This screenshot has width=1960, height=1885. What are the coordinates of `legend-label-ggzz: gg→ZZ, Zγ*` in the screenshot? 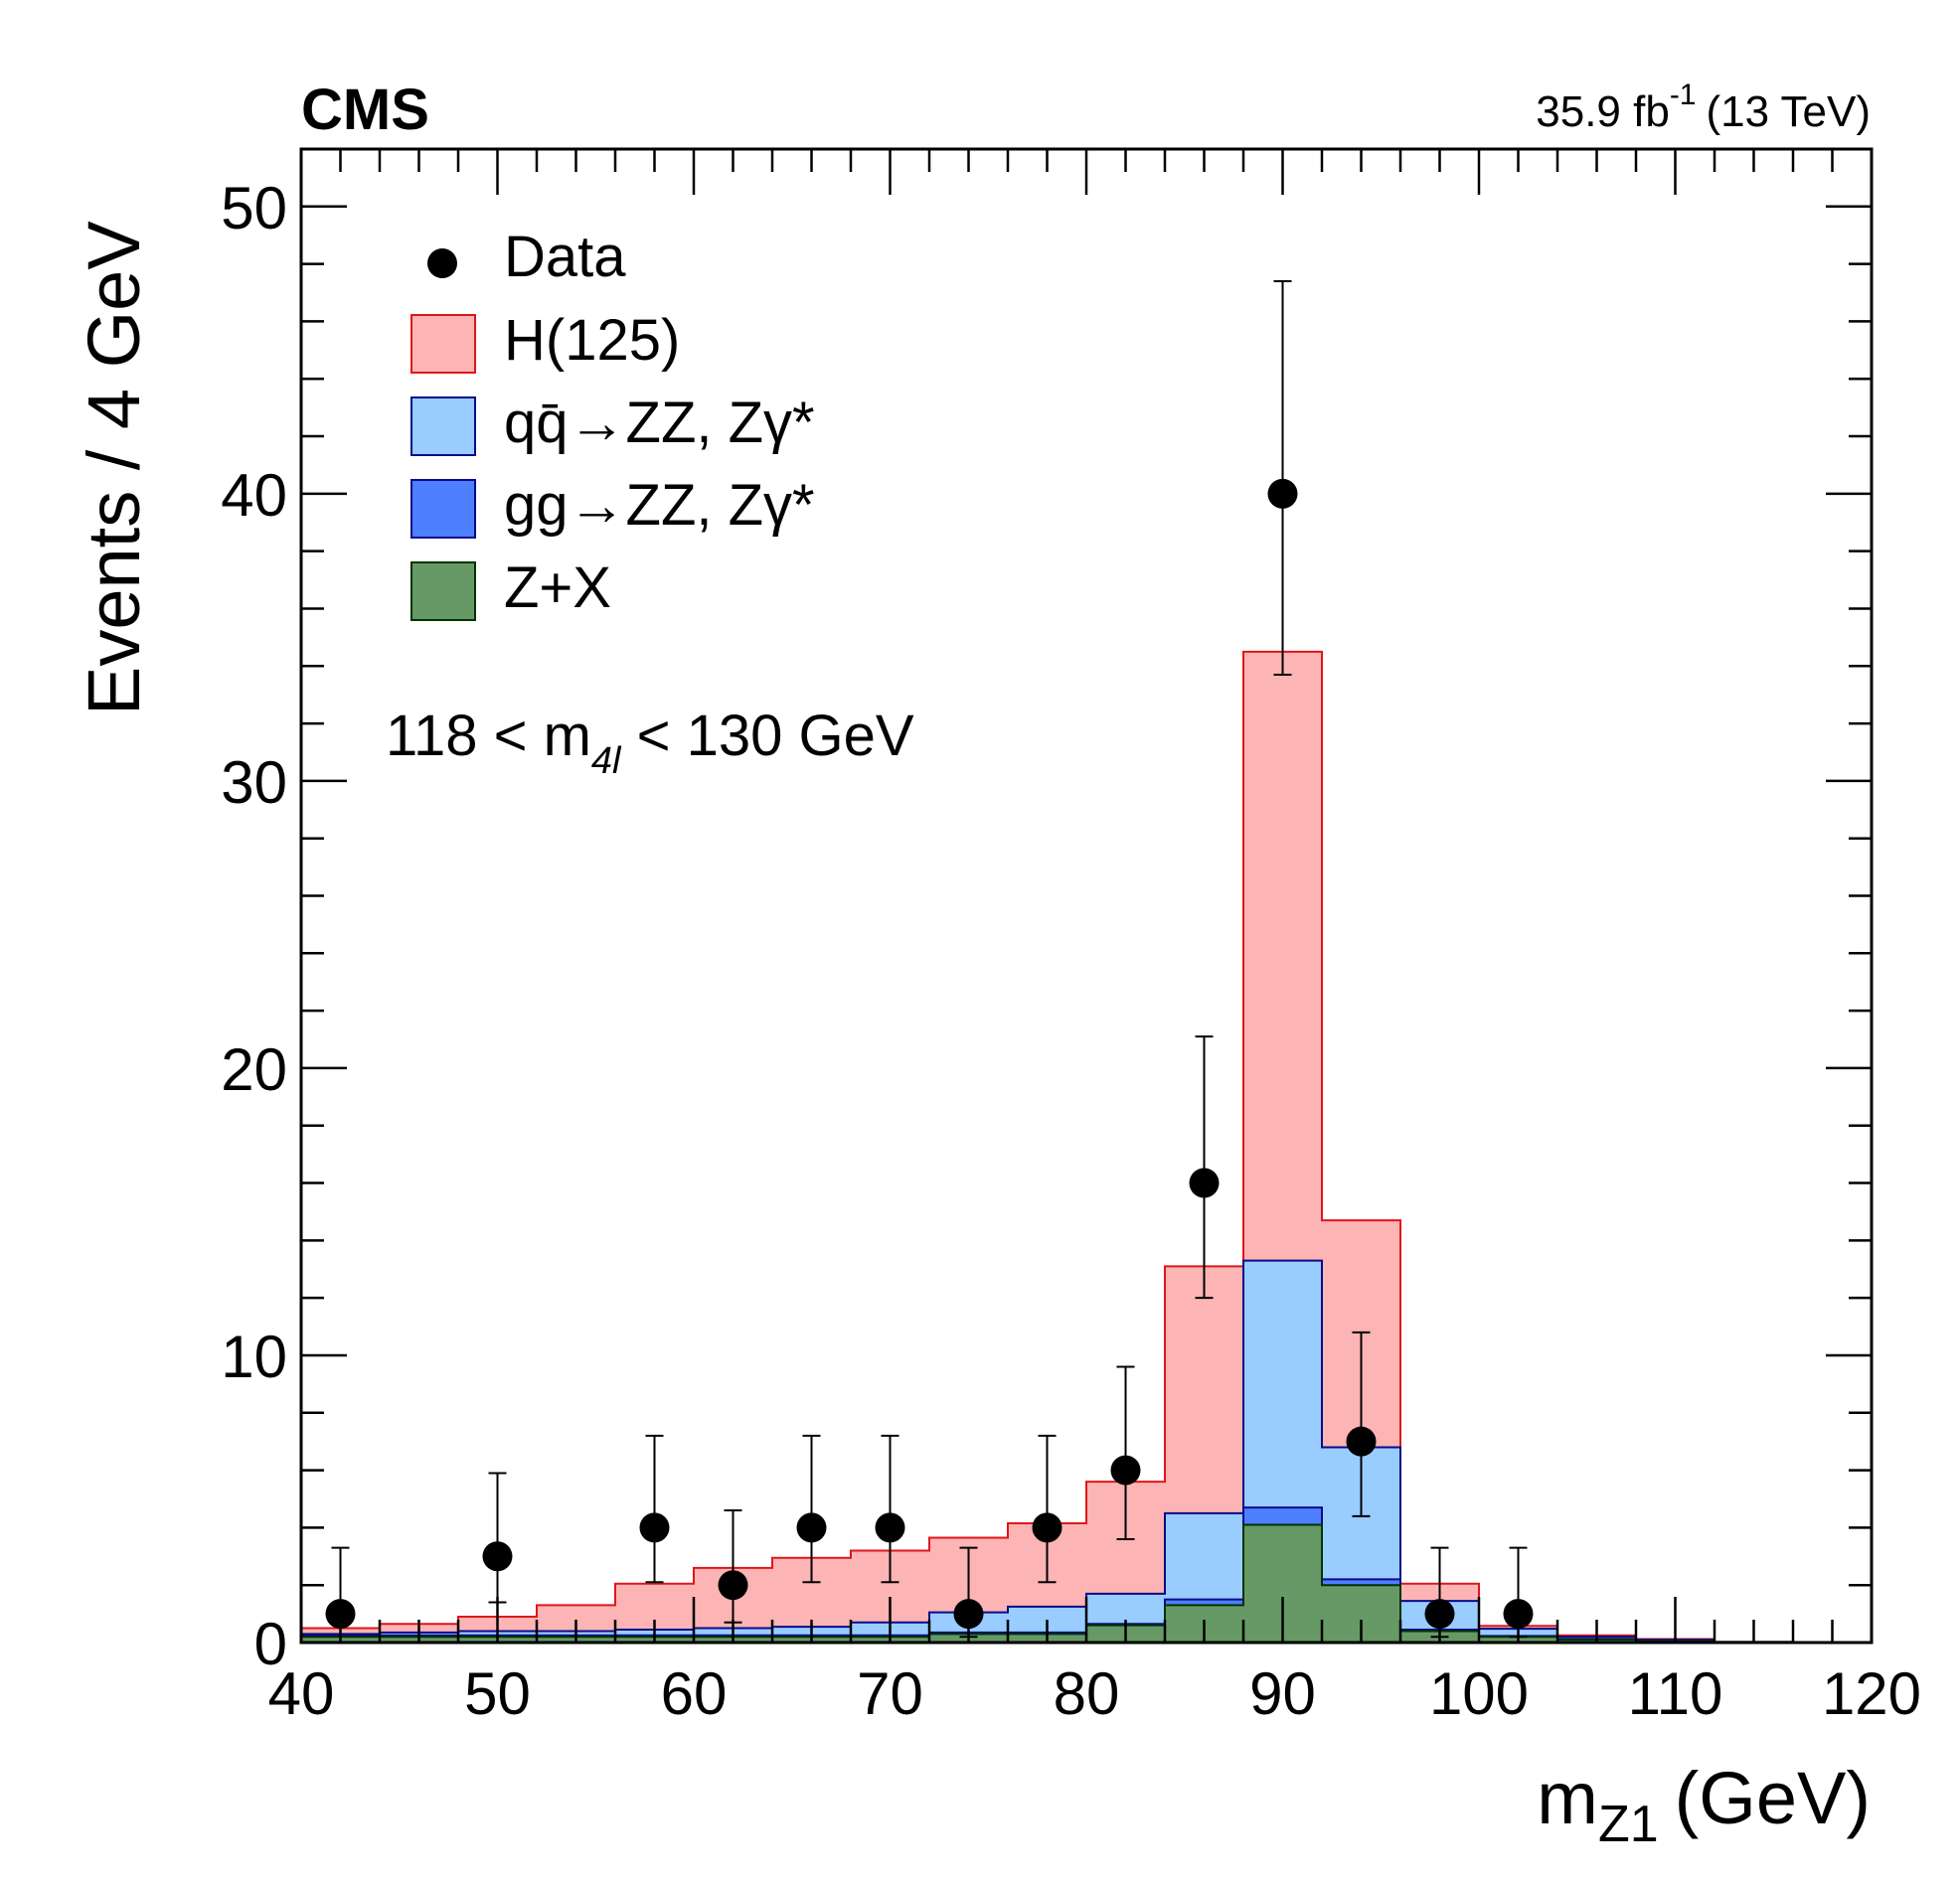 It's located at (659, 505).